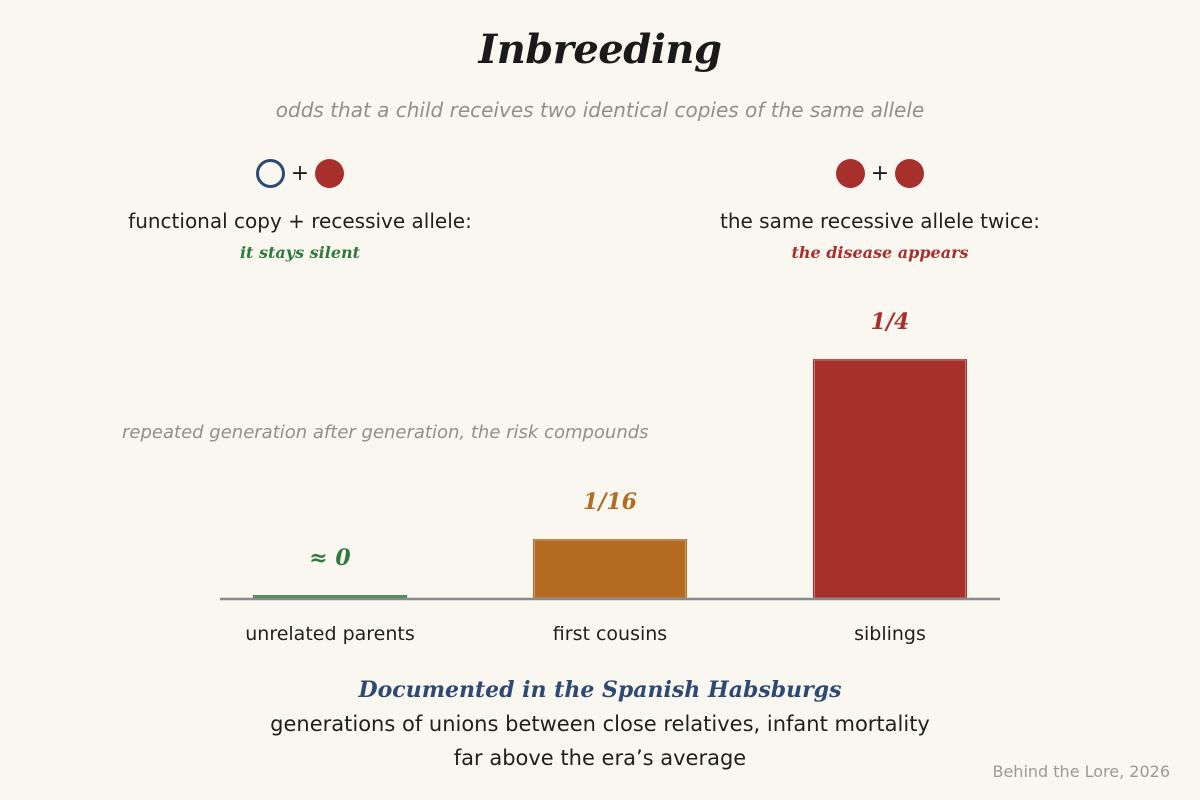 The height and width of the screenshot is (800, 1200). I want to click on functional-plus-recessive-icons: +, so click(300, 173).